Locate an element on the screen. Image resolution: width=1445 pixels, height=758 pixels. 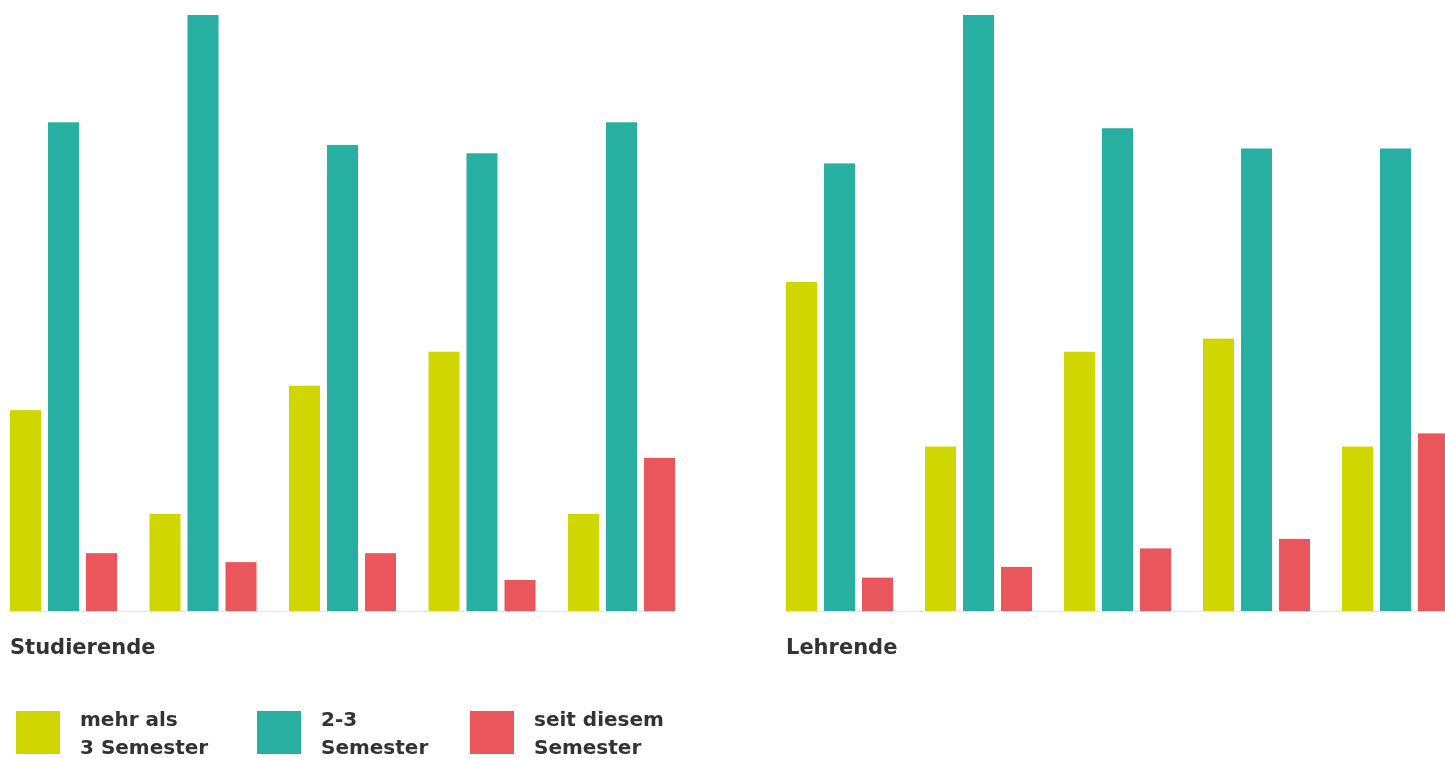
x-axis-title: Lehrende is located at coordinates (842, 647).